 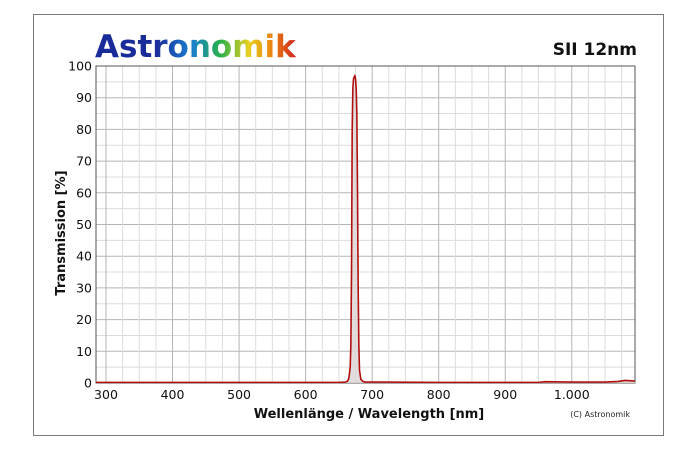 What do you see at coordinates (505, 394) in the screenshot?
I see `x-tick-label: 900` at bounding box center [505, 394].